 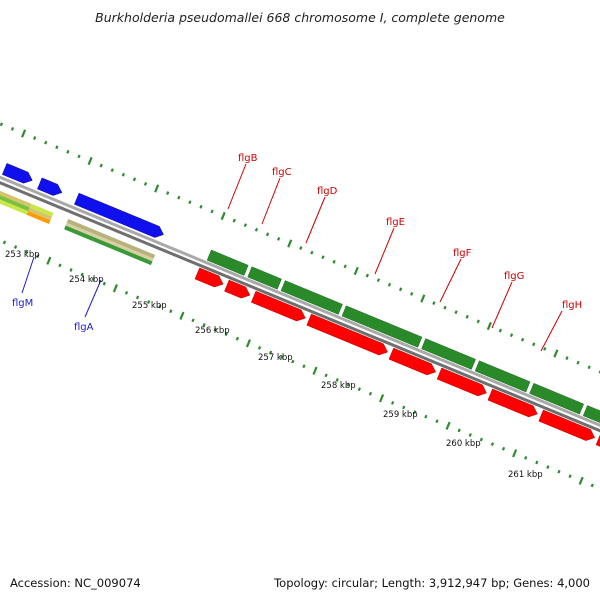 What do you see at coordinates (212, 331) in the screenshot?
I see `kbp-label: 256 kbp` at bounding box center [212, 331].